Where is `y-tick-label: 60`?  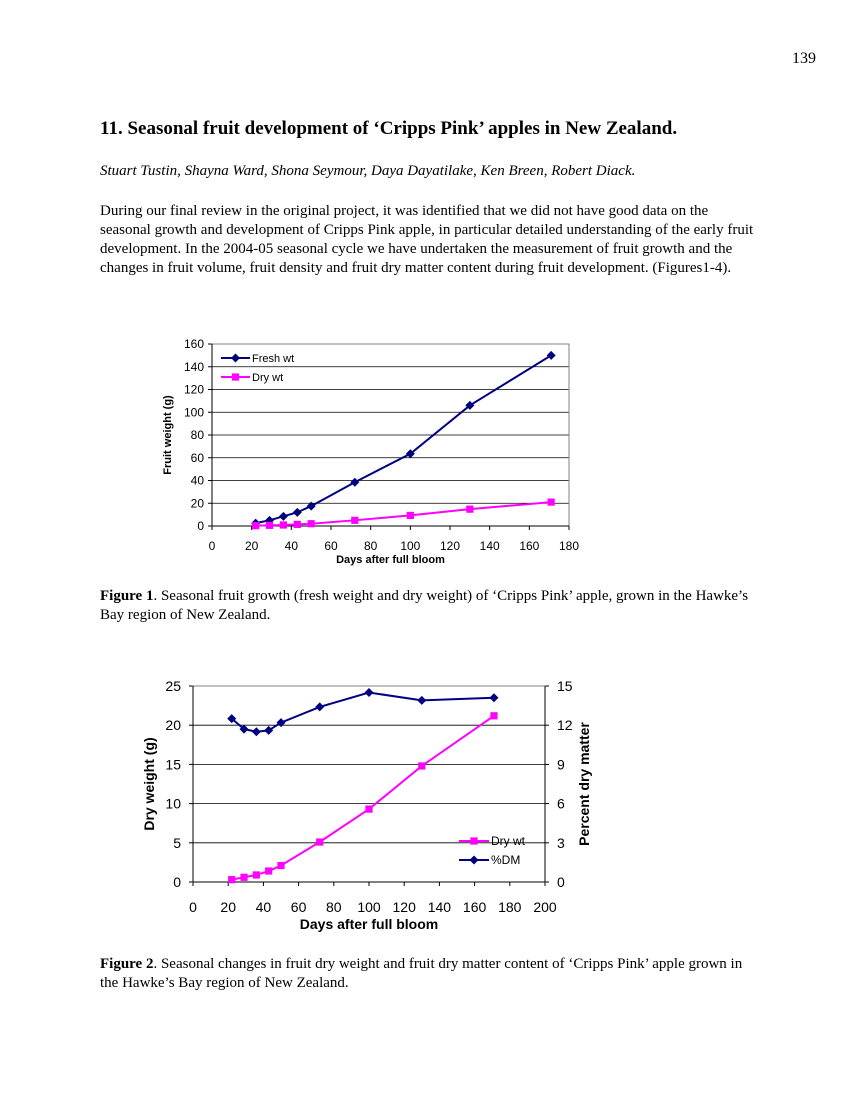
y-tick-label: 60 is located at coordinates (198, 458).